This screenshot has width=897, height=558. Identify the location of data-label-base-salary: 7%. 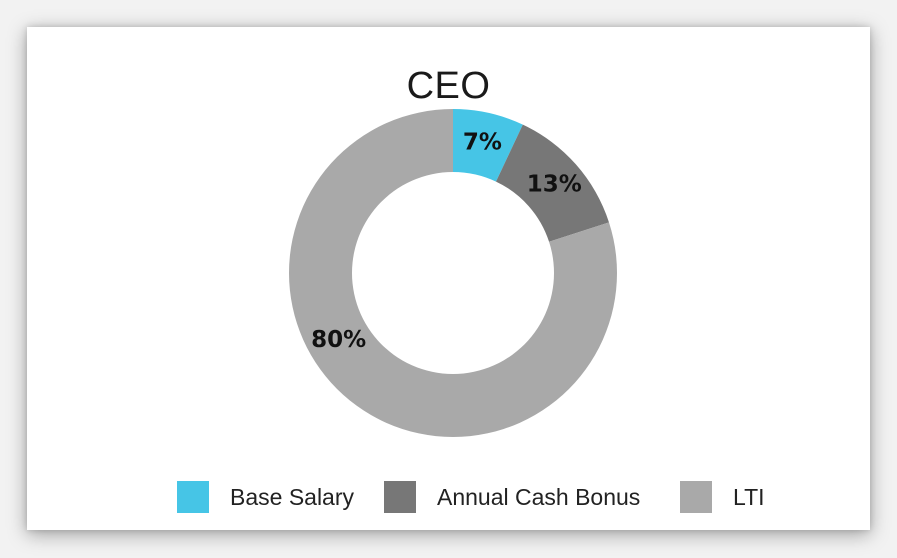
(482, 142).